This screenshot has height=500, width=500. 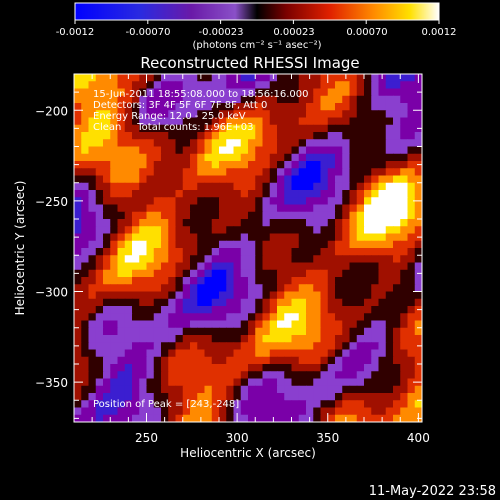 What do you see at coordinates (146, 438) in the screenshot?
I see `x-tick-label: 250` at bounding box center [146, 438].